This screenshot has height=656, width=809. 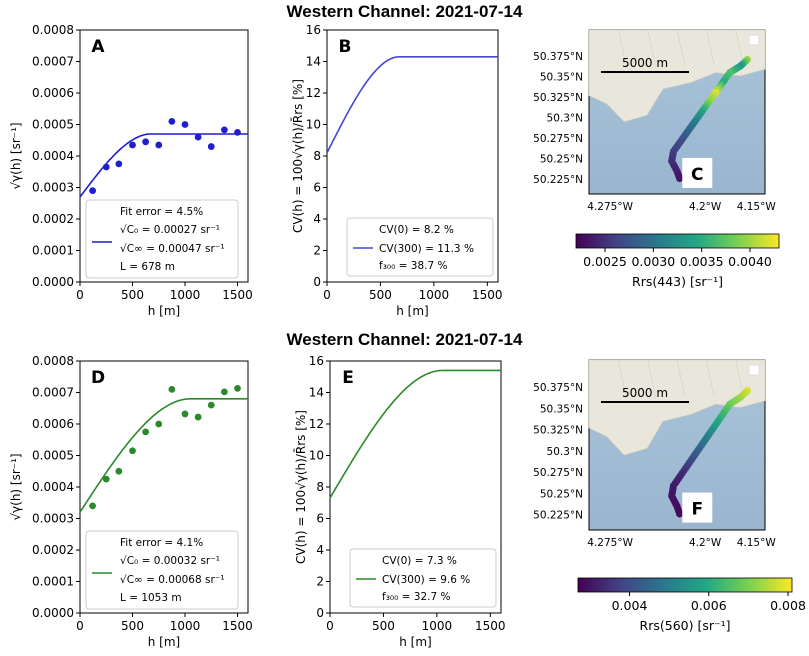 What do you see at coordinates (788, 605) in the screenshot?
I see `colorbar-tick-label-F: 0.008` at bounding box center [788, 605].